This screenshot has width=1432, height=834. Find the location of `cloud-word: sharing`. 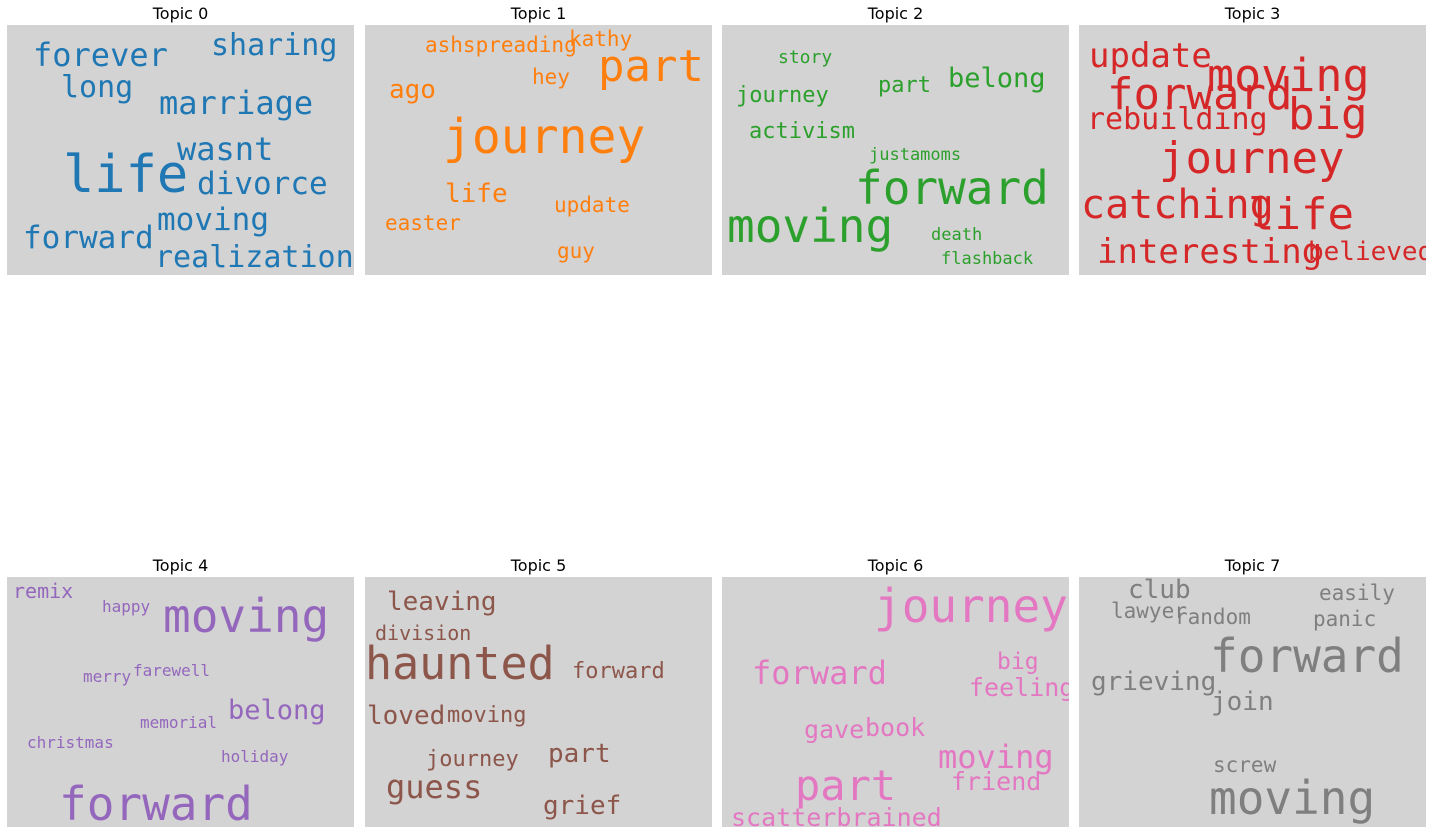

cloud-word: sharing is located at coordinates (274, 45).